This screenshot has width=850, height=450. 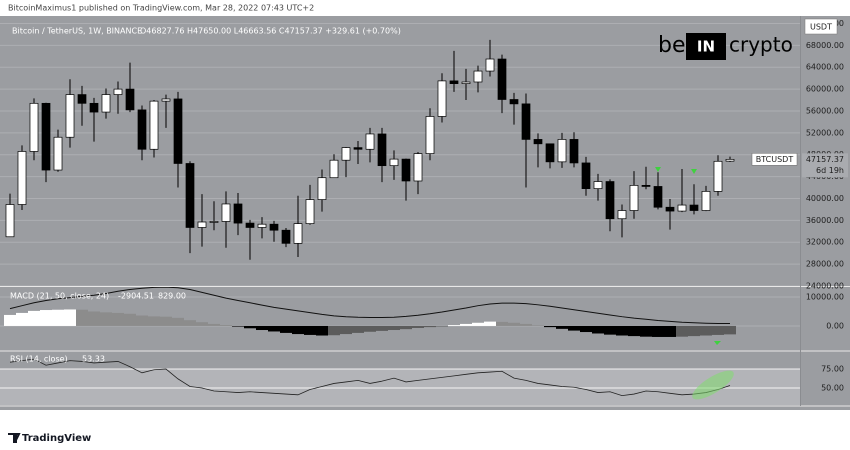 What do you see at coordinates (136, 296) in the screenshot?
I see `macd-value: -2904.51` at bounding box center [136, 296].